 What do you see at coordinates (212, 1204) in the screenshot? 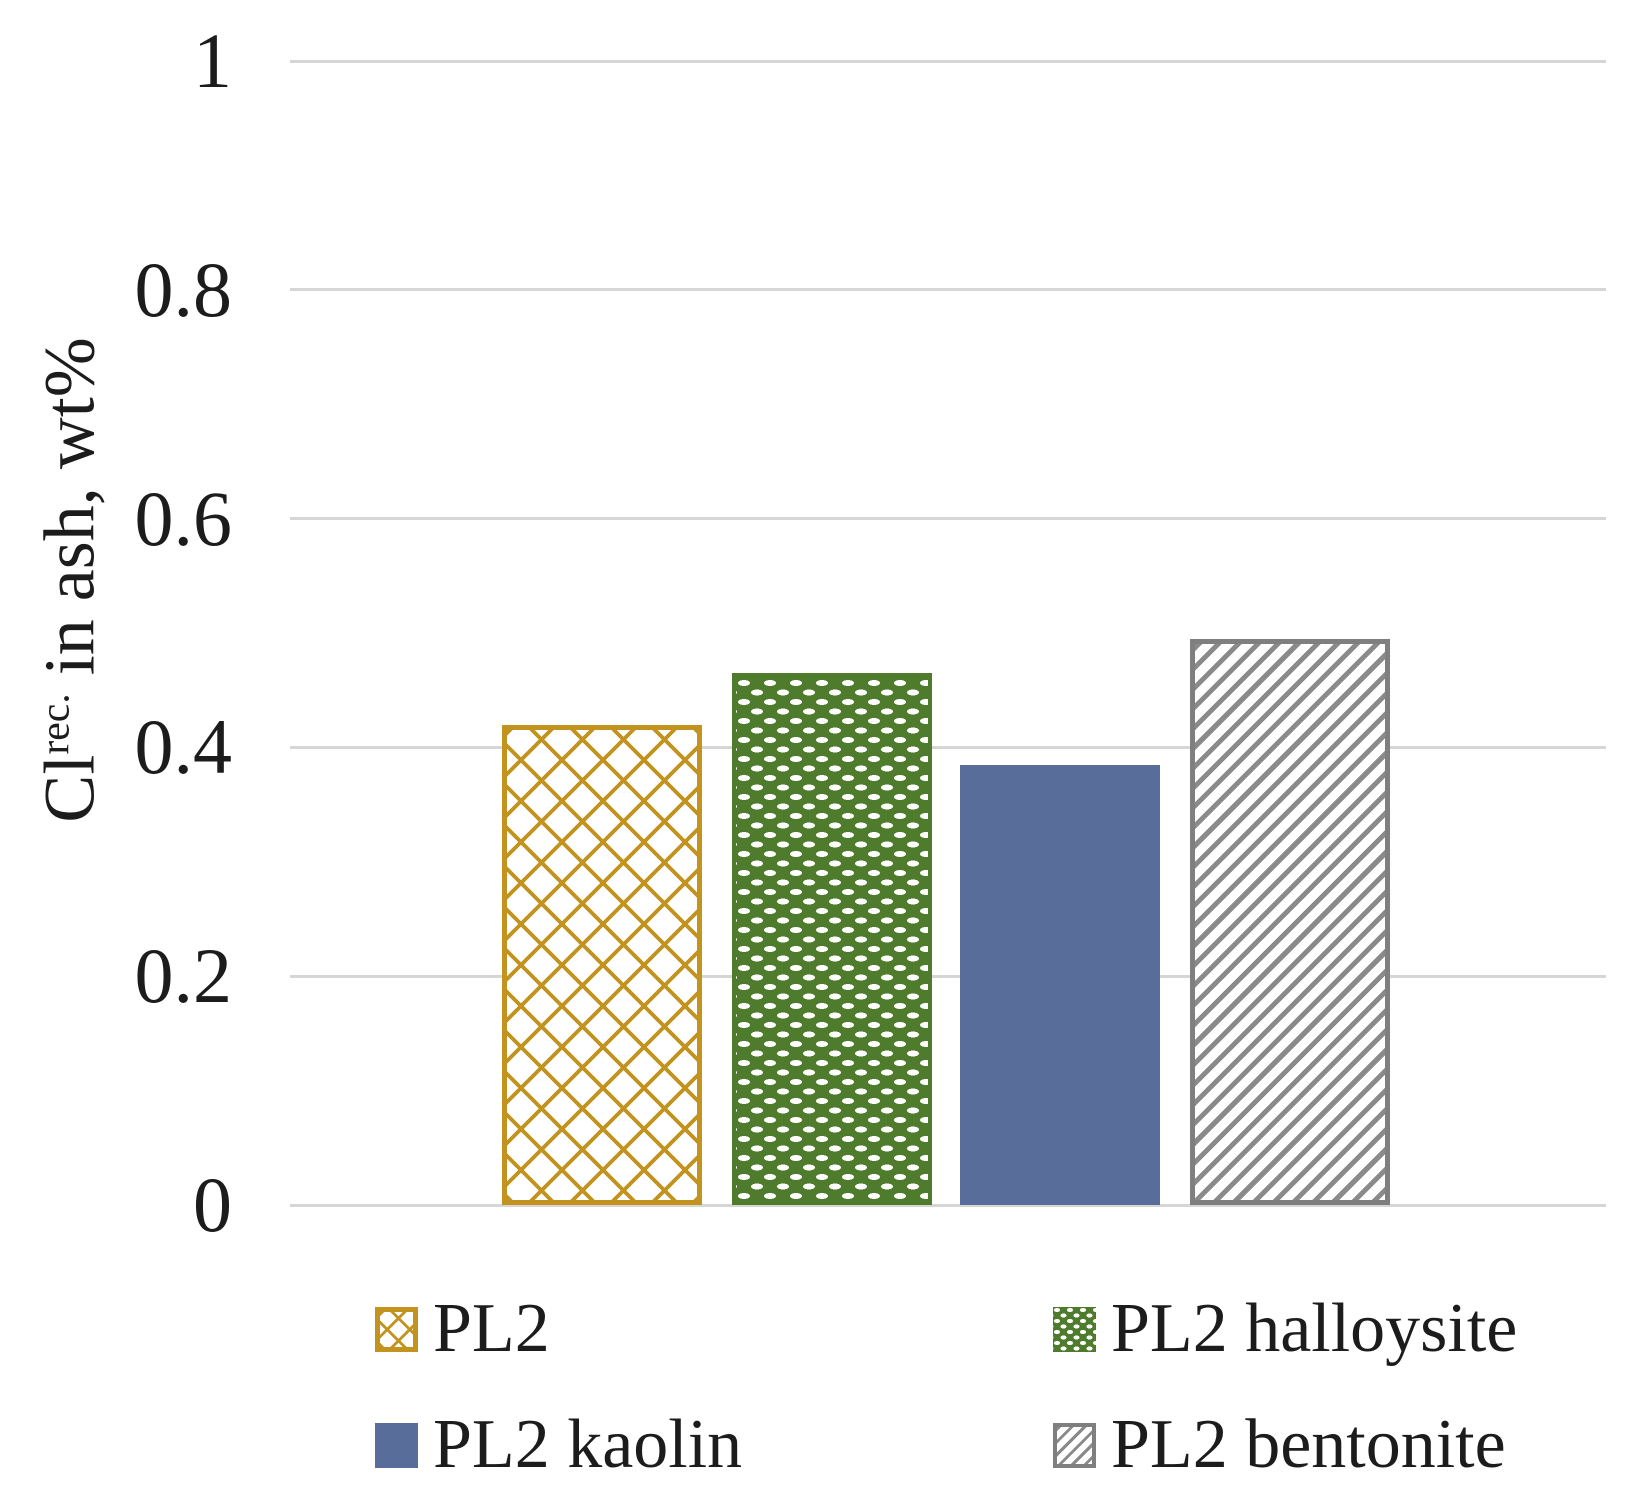
I see `y-tick-label: 0` at bounding box center [212, 1204].